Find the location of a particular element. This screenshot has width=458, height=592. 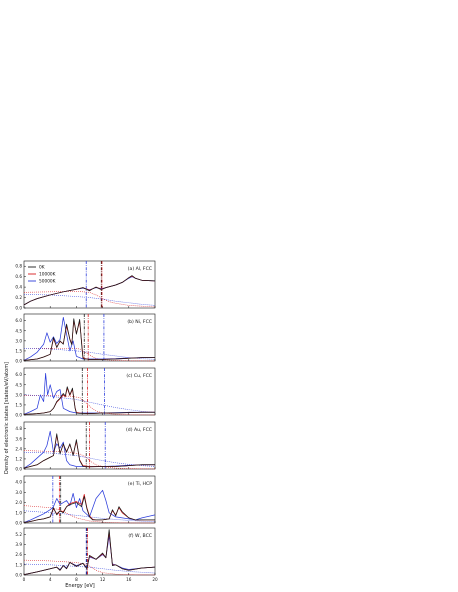

panel-label: (c) Cu, FCC is located at coordinates (139, 376).